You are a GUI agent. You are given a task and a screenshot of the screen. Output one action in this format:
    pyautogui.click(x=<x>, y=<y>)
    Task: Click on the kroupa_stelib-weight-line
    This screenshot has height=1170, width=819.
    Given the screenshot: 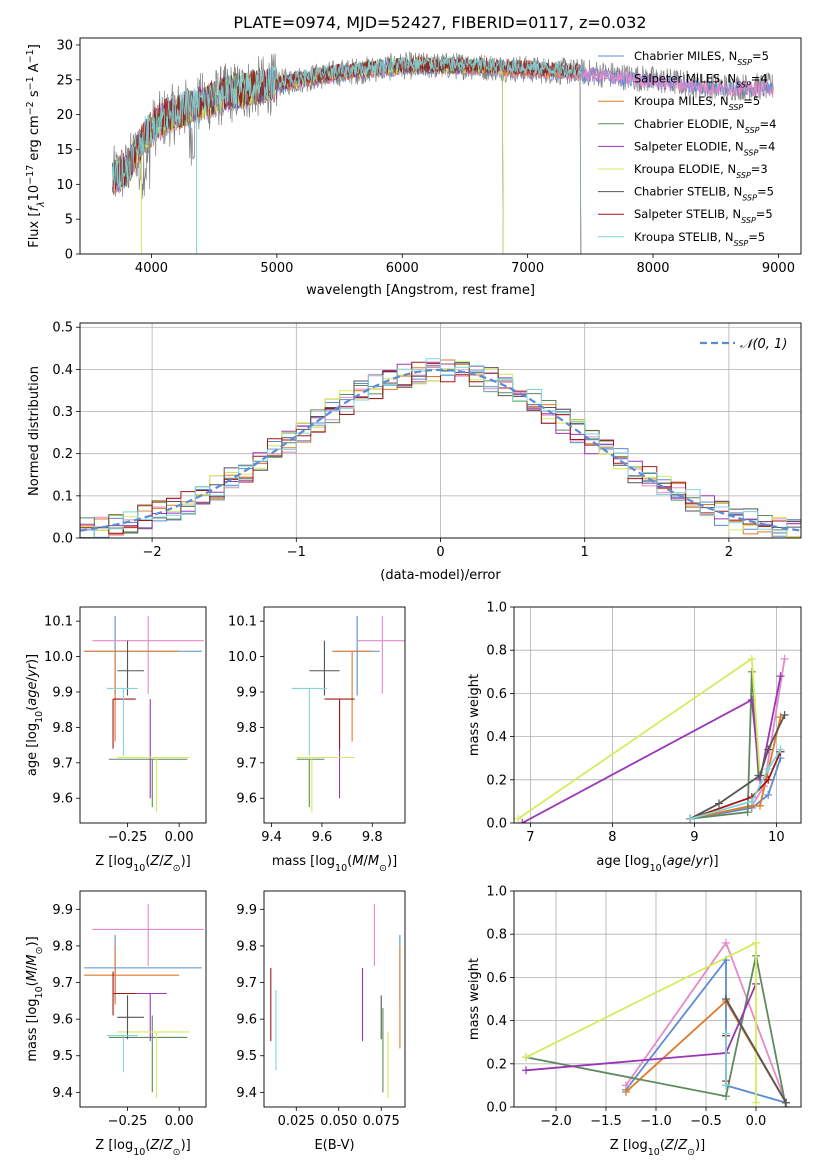 What is the action you would take?
    pyautogui.click(x=736, y=784)
    